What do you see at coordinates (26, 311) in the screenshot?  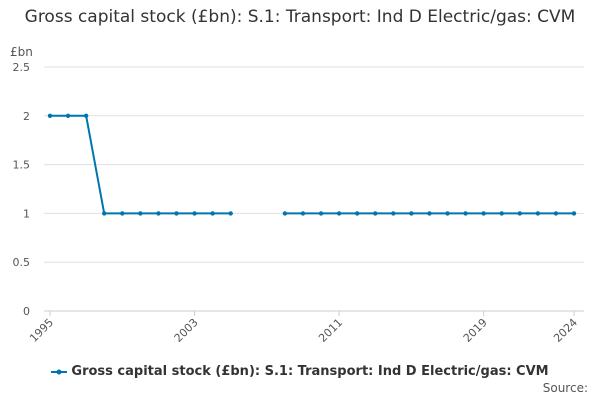 I see `y-tick-label: 0` at bounding box center [26, 311].